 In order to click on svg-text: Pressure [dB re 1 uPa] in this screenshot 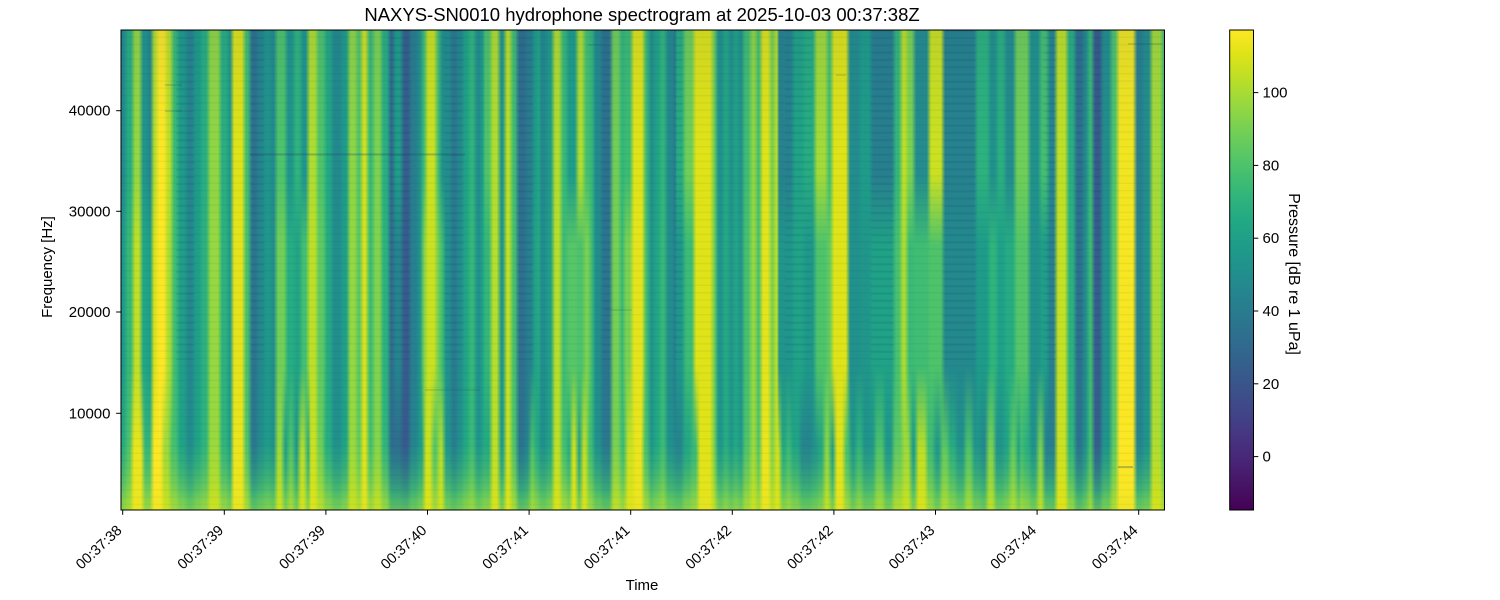, I will do `click(1293, 274)`.